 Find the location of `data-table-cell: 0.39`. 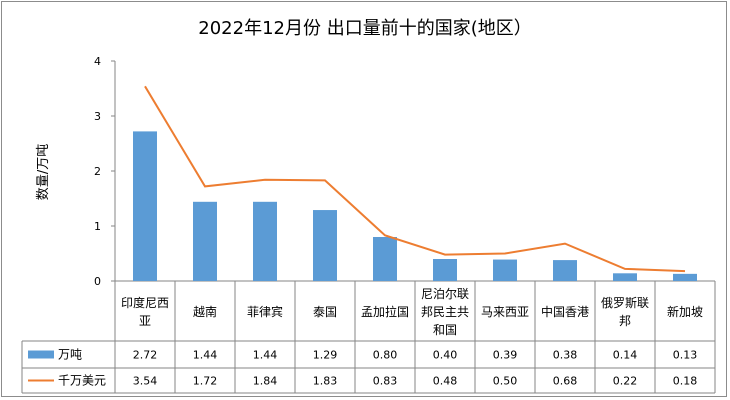

data-table-cell: 0.39 is located at coordinates (505, 355).